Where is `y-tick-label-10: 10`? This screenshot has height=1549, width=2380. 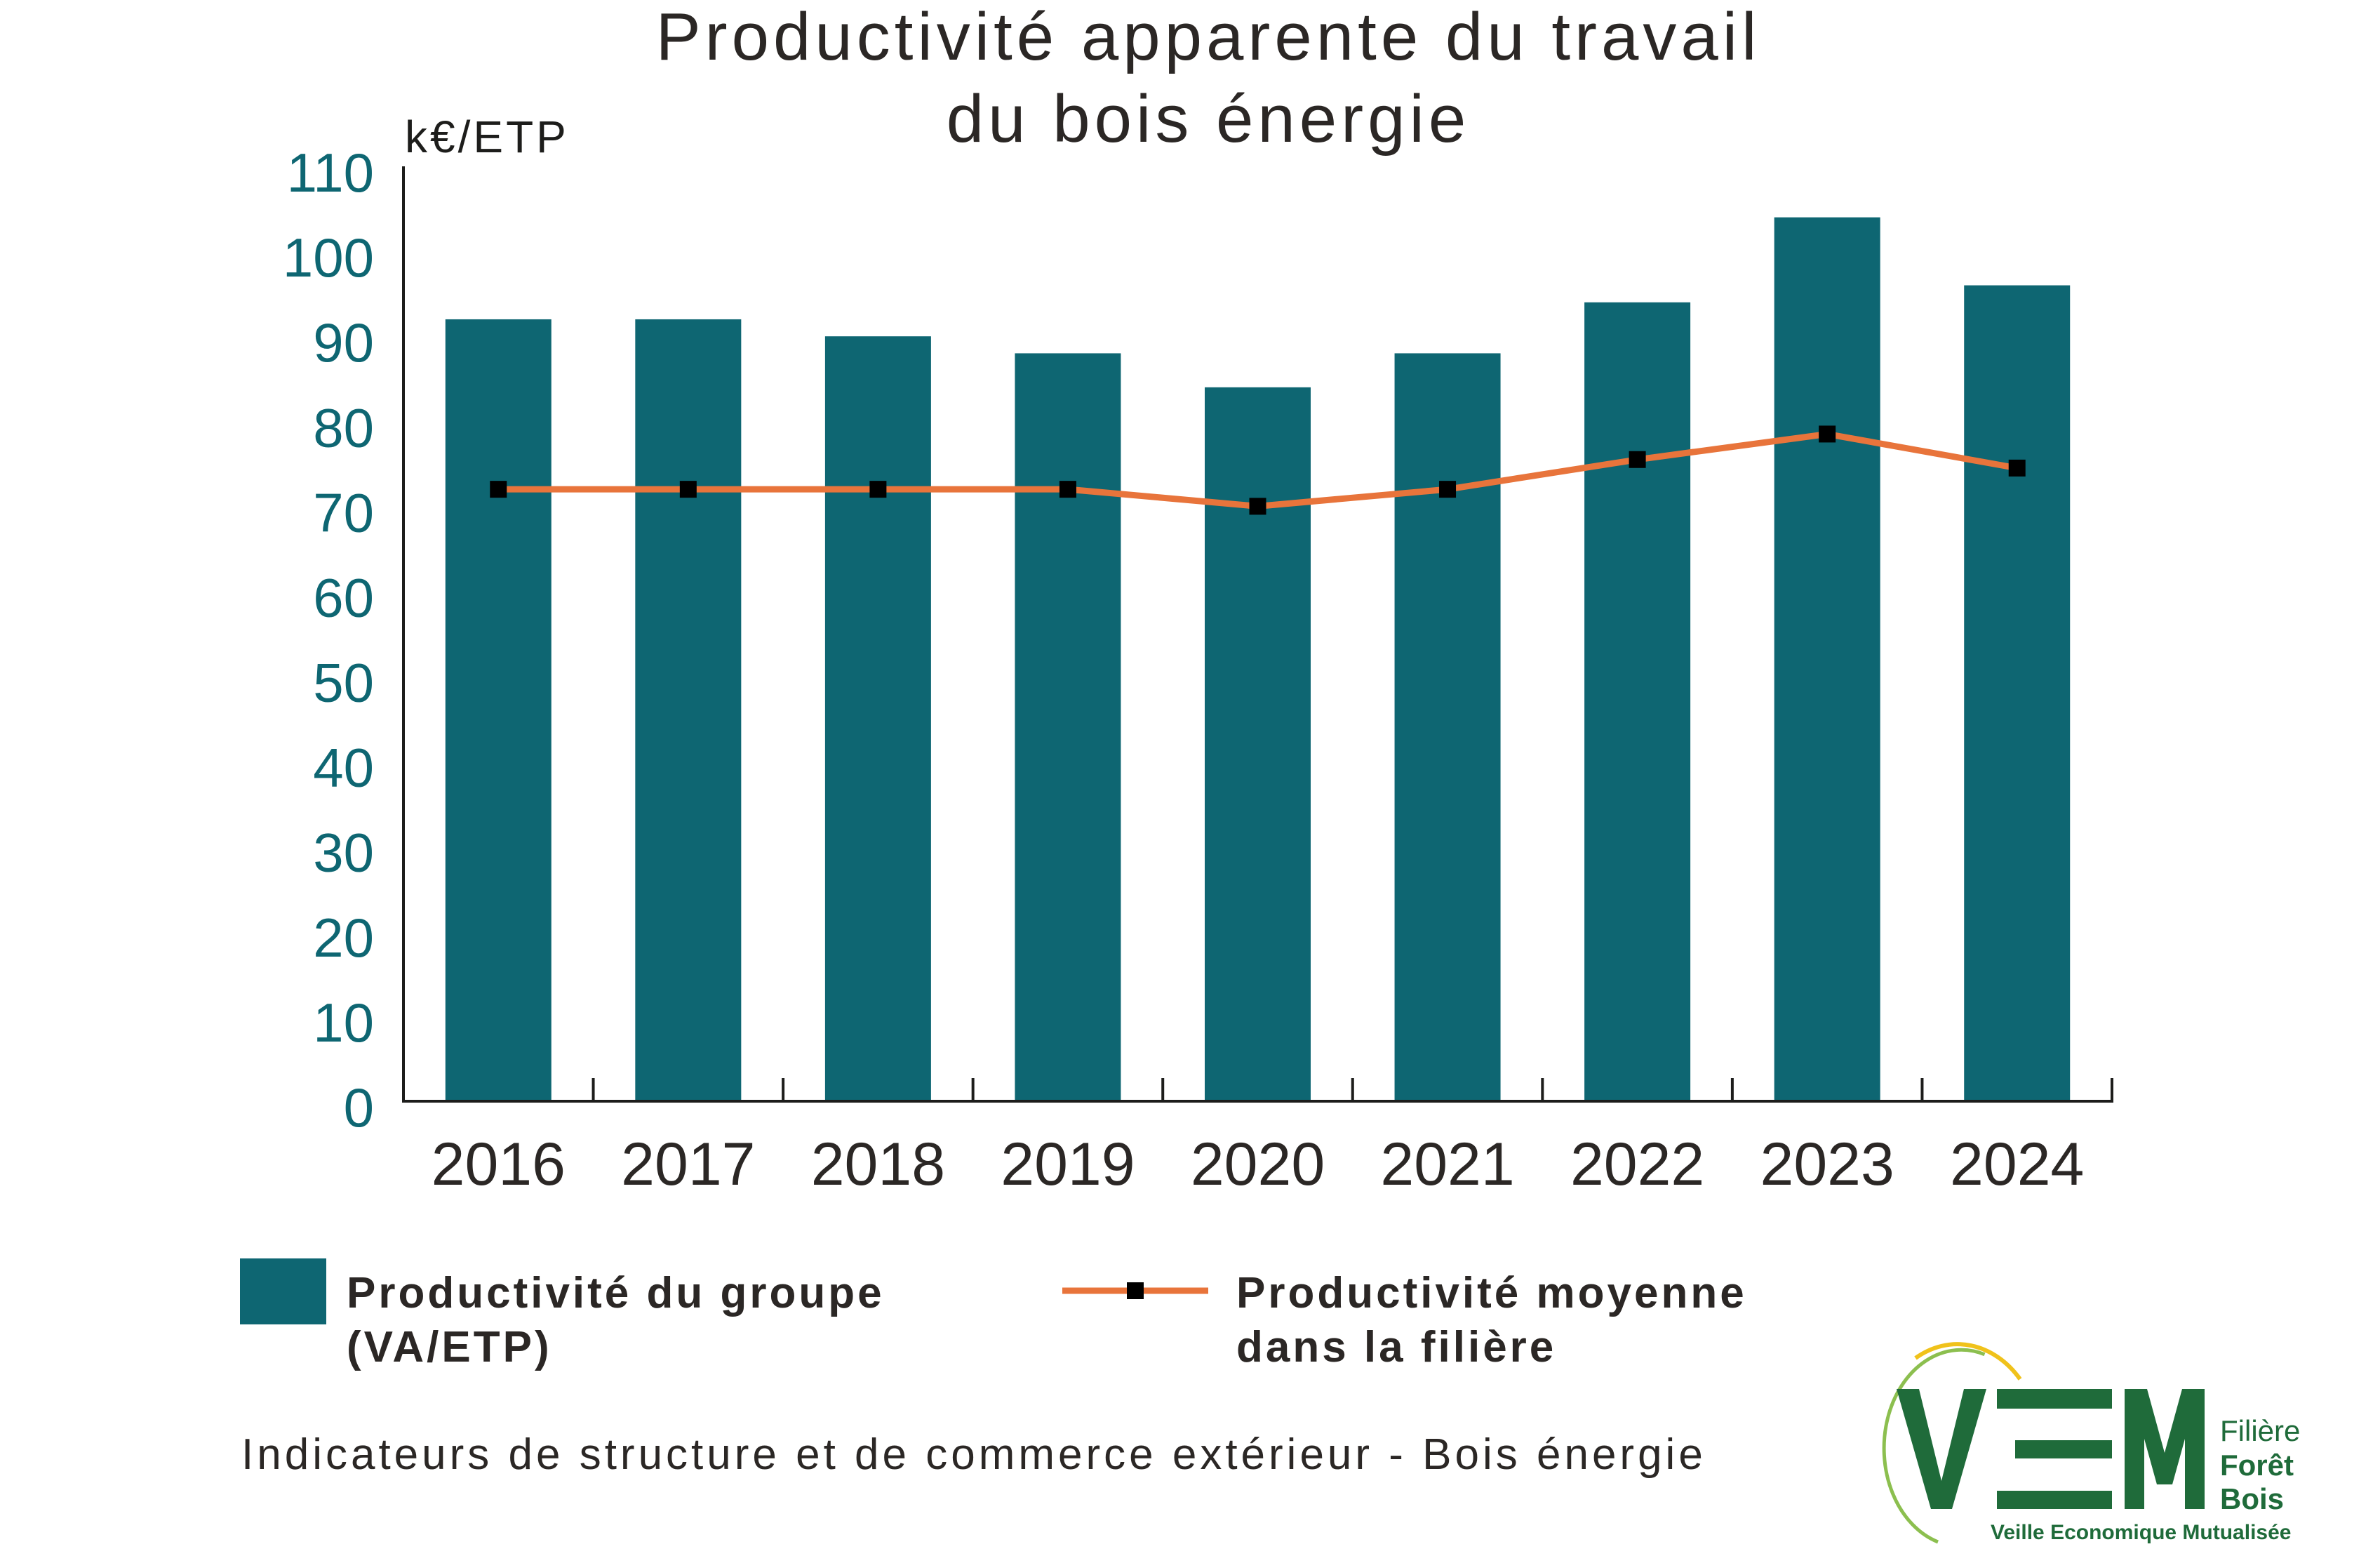
y-tick-label-10: 10 is located at coordinates (343, 1022).